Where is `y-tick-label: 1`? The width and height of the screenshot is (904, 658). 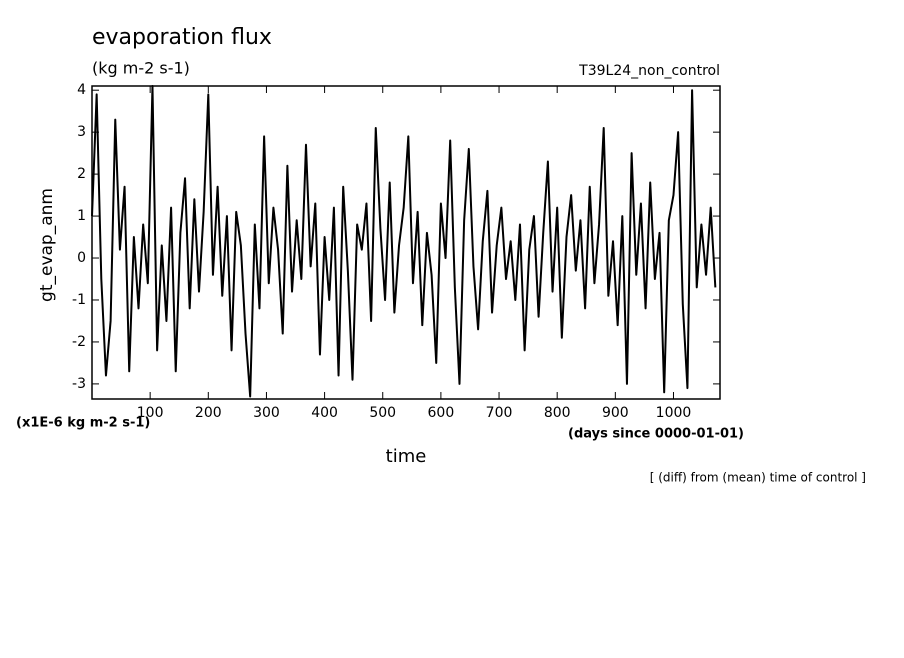
y-tick-label: 1 is located at coordinates (81, 216).